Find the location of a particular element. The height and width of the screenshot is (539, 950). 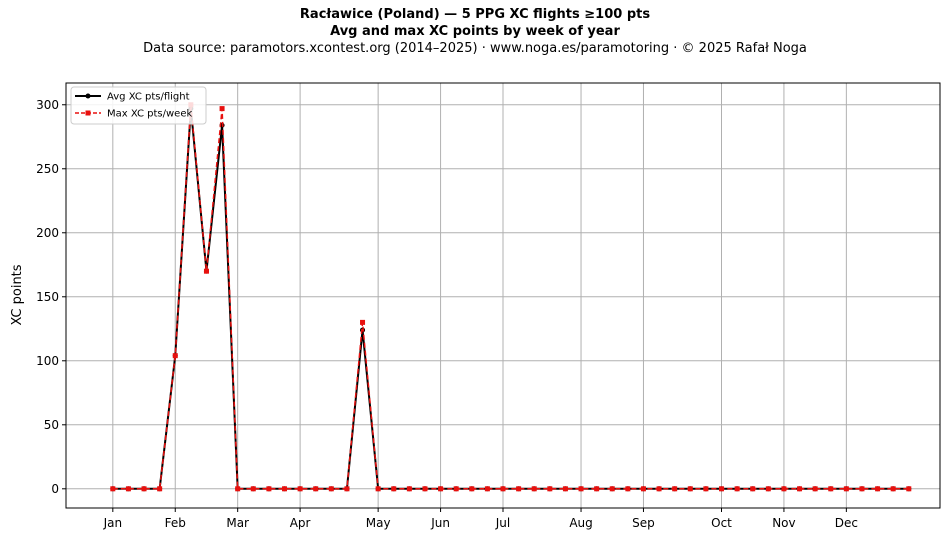

legend: Avg XC pts/flight Max XC pts/week is located at coordinates (138, 105).